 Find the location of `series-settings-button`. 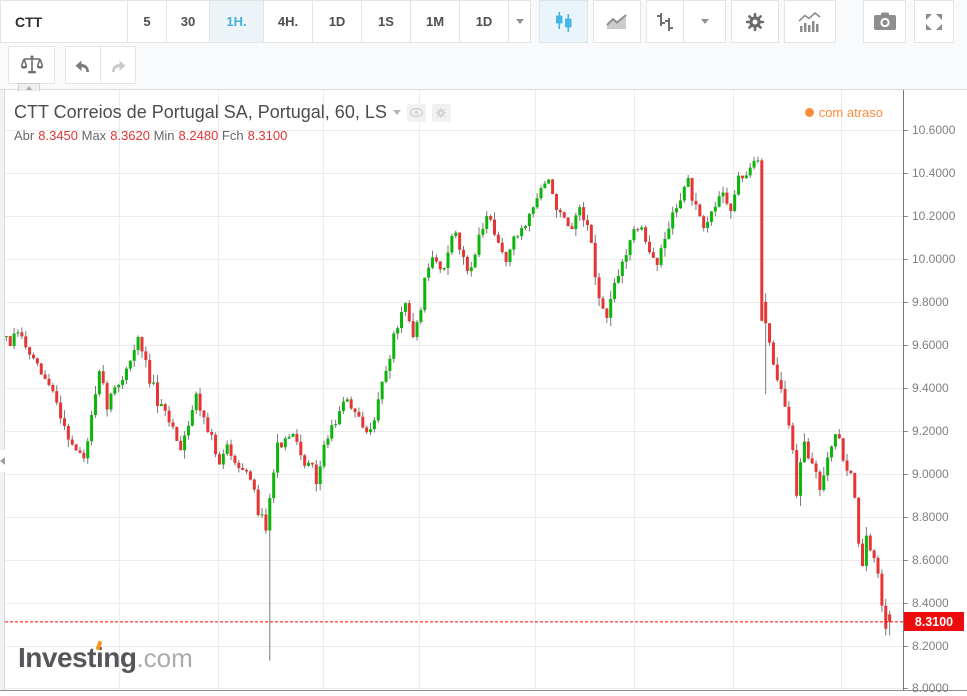

series-settings-button is located at coordinates (441, 112).